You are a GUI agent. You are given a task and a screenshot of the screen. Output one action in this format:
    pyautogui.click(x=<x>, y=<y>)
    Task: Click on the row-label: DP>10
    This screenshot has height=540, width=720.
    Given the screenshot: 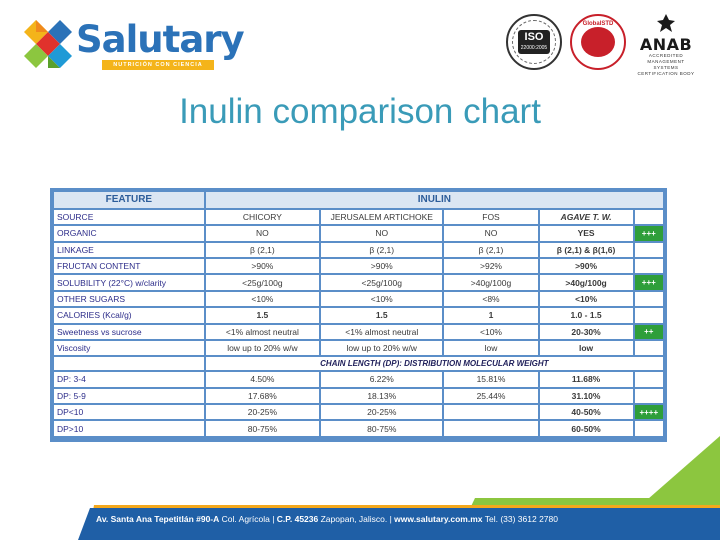 What is the action you would take?
    pyautogui.click(x=129, y=428)
    